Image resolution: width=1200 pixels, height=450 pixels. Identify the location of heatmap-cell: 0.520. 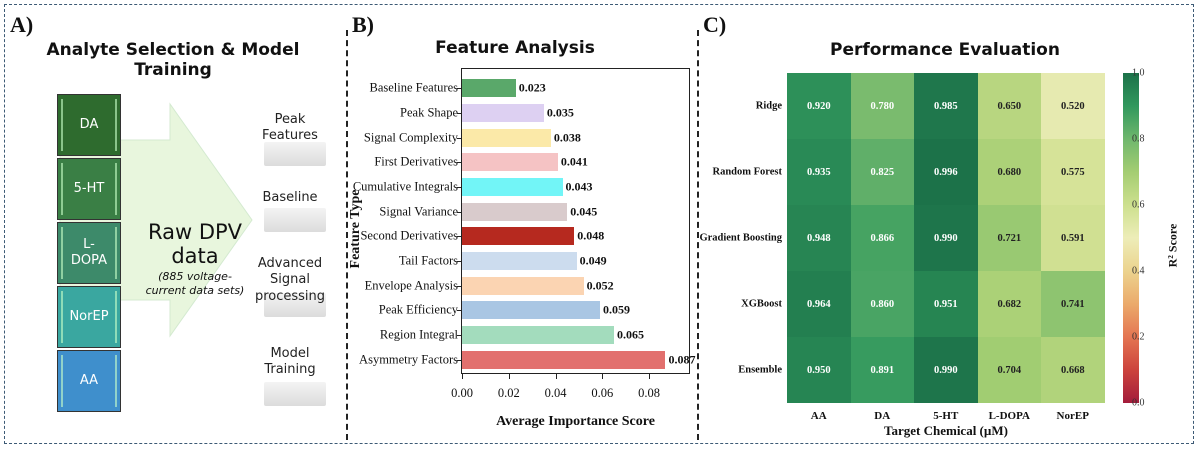
(1073, 106).